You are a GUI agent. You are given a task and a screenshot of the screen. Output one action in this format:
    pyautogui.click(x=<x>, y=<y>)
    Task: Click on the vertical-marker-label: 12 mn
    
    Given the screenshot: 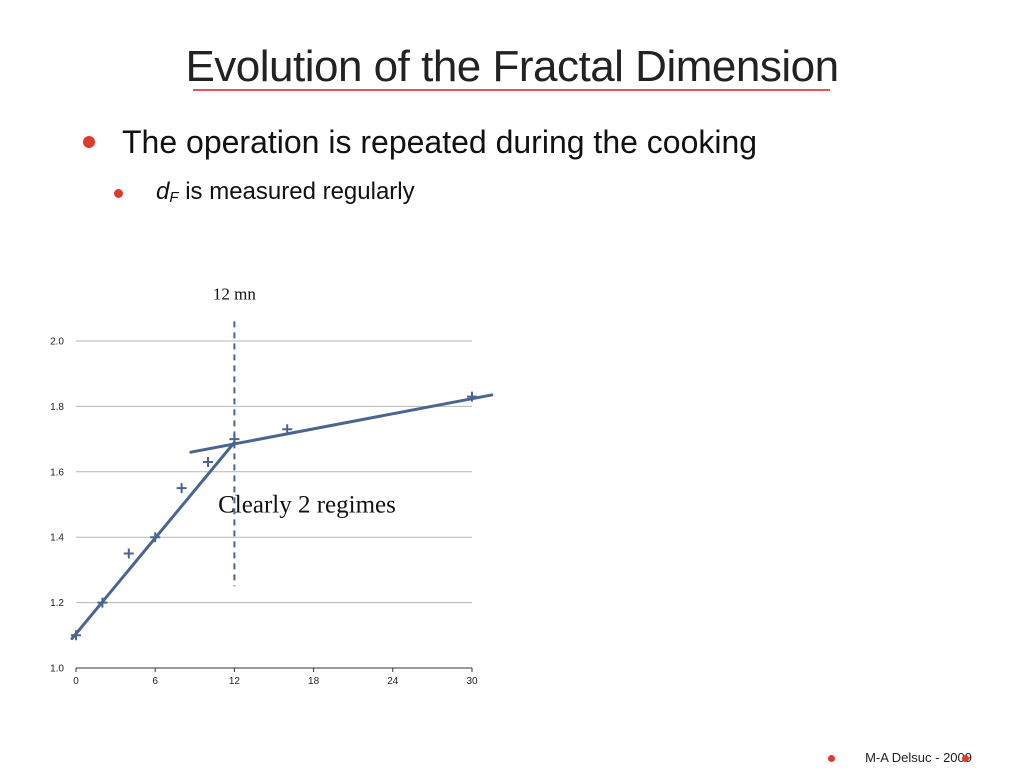 What is the action you would take?
    pyautogui.click(x=234, y=293)
    